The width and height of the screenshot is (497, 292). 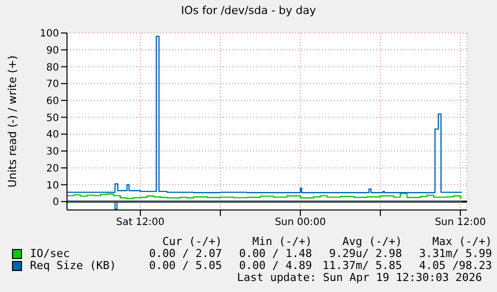 I want to click on x-tick-label: Sun 00:00, so click(x=300, y=222).